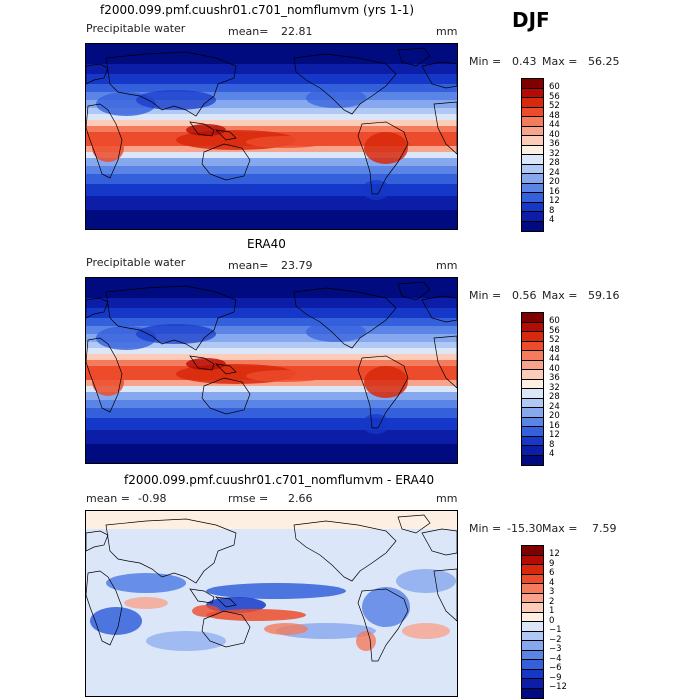 The image size is (700, 700). Describe the element at coordinates (300, 498) in the screenshot. I see `panel-diff-rmse-value: 2.66` at that location.